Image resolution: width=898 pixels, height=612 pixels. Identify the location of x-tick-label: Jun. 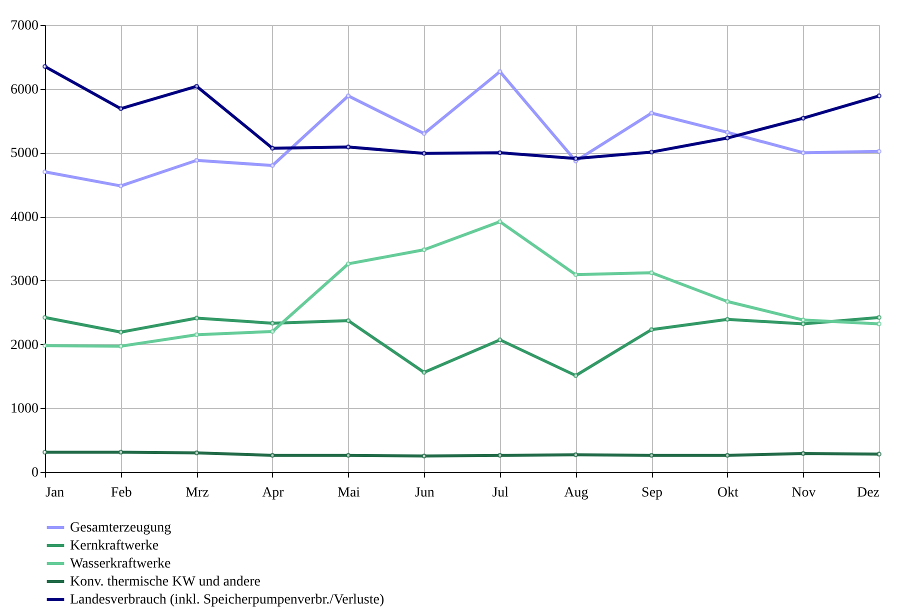
(424, 493).